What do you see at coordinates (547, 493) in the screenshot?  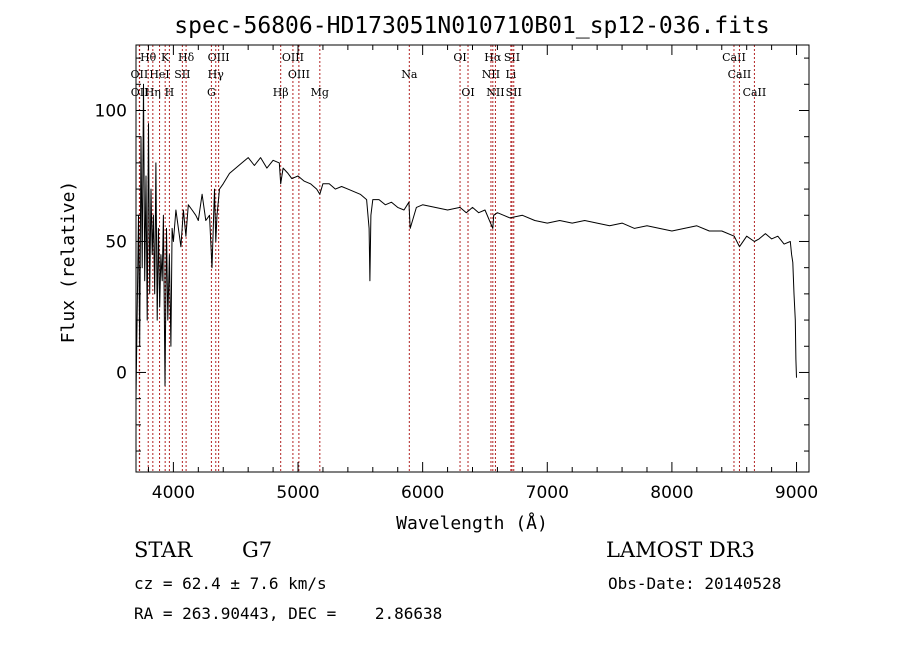 I see `x-tick-label: 7000` at bounding box center [547, 493].